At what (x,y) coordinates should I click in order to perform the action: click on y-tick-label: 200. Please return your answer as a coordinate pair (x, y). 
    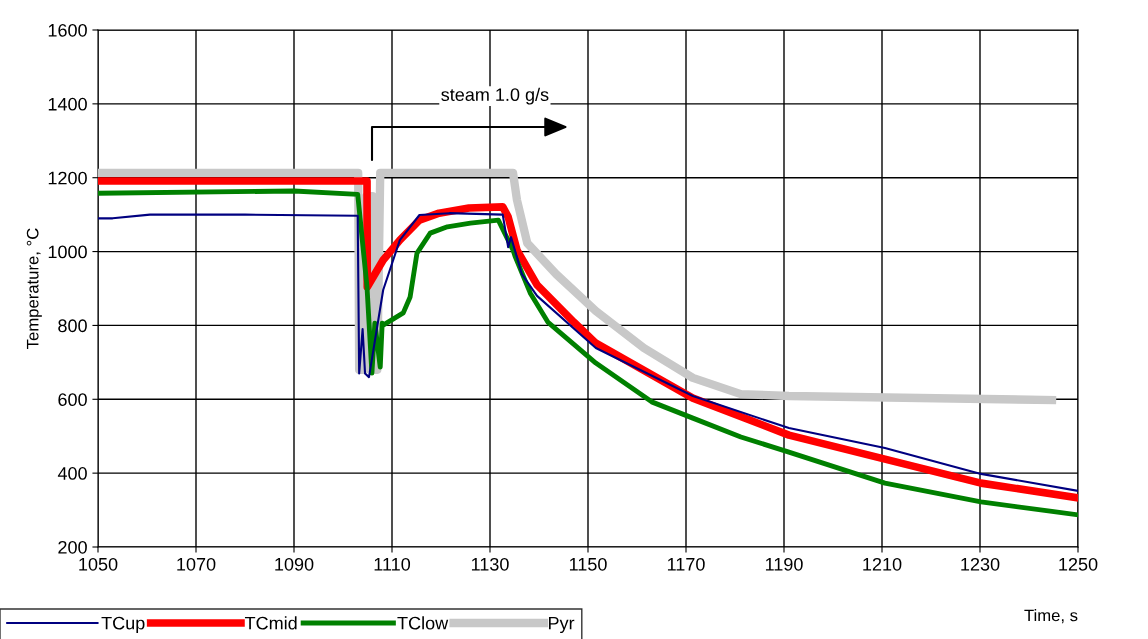
    Looking at the image, I should click on (72, 547).